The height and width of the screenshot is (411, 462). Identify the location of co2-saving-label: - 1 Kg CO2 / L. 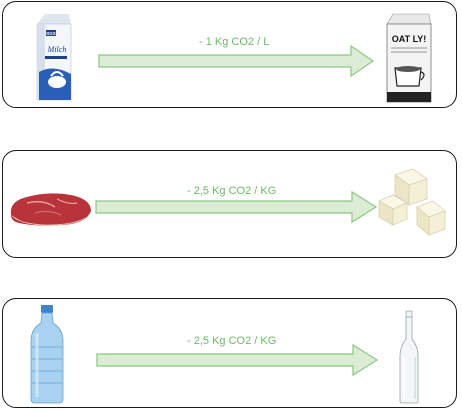
(234, 42).